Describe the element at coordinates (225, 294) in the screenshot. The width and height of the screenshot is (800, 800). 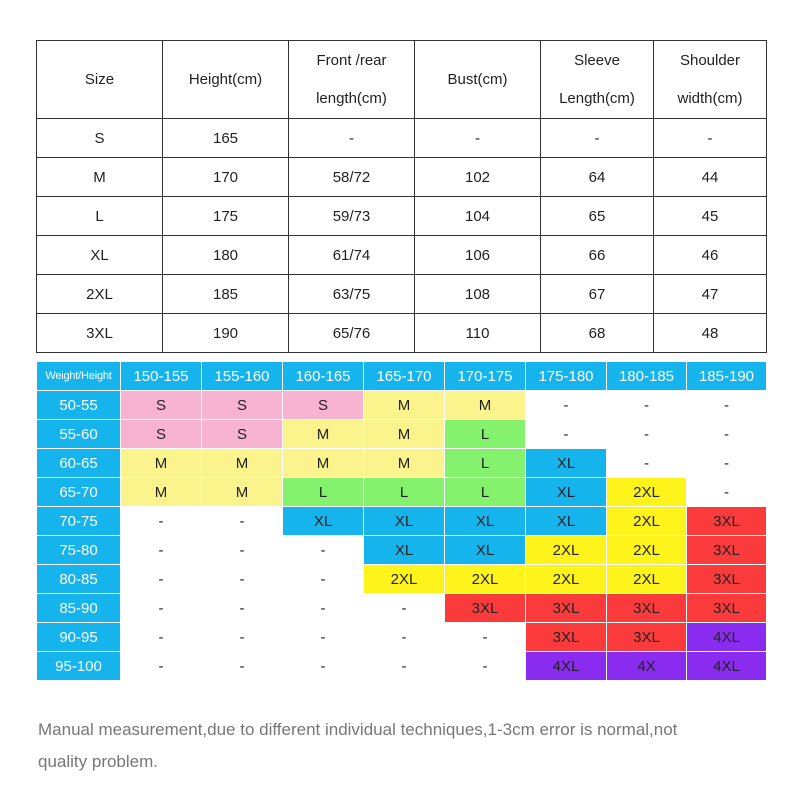
I see `size-table-cell: 185` at that location.